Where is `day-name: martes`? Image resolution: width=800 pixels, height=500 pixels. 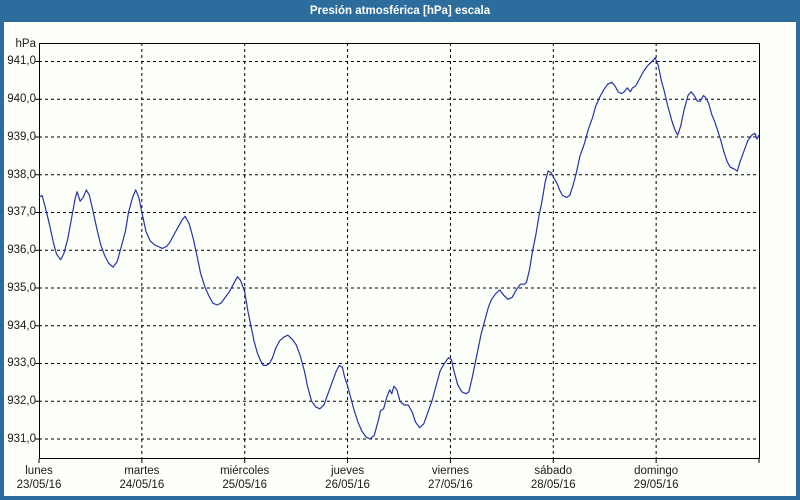
day-name: martes is located at coordinates (142, 471).